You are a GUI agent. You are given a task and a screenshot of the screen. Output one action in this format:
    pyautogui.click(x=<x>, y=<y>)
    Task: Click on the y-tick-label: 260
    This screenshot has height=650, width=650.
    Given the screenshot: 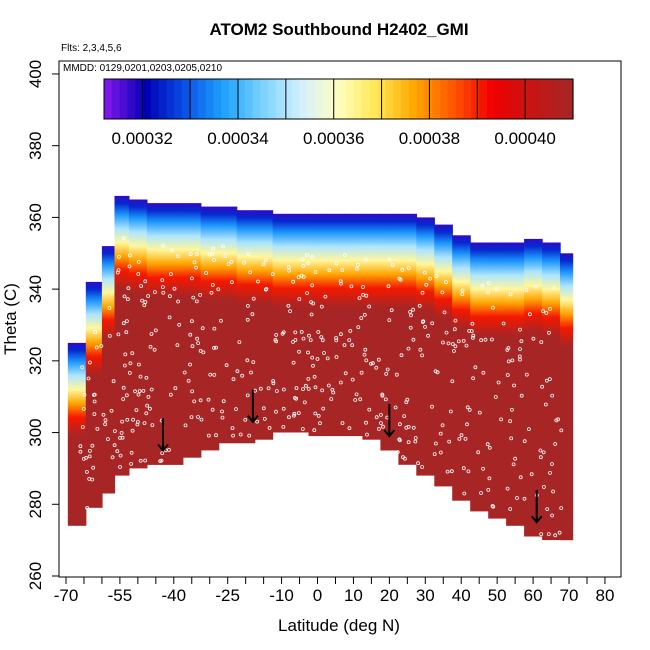 What is the action you would take?
    pyautogui.click(x=35, y=576)
    